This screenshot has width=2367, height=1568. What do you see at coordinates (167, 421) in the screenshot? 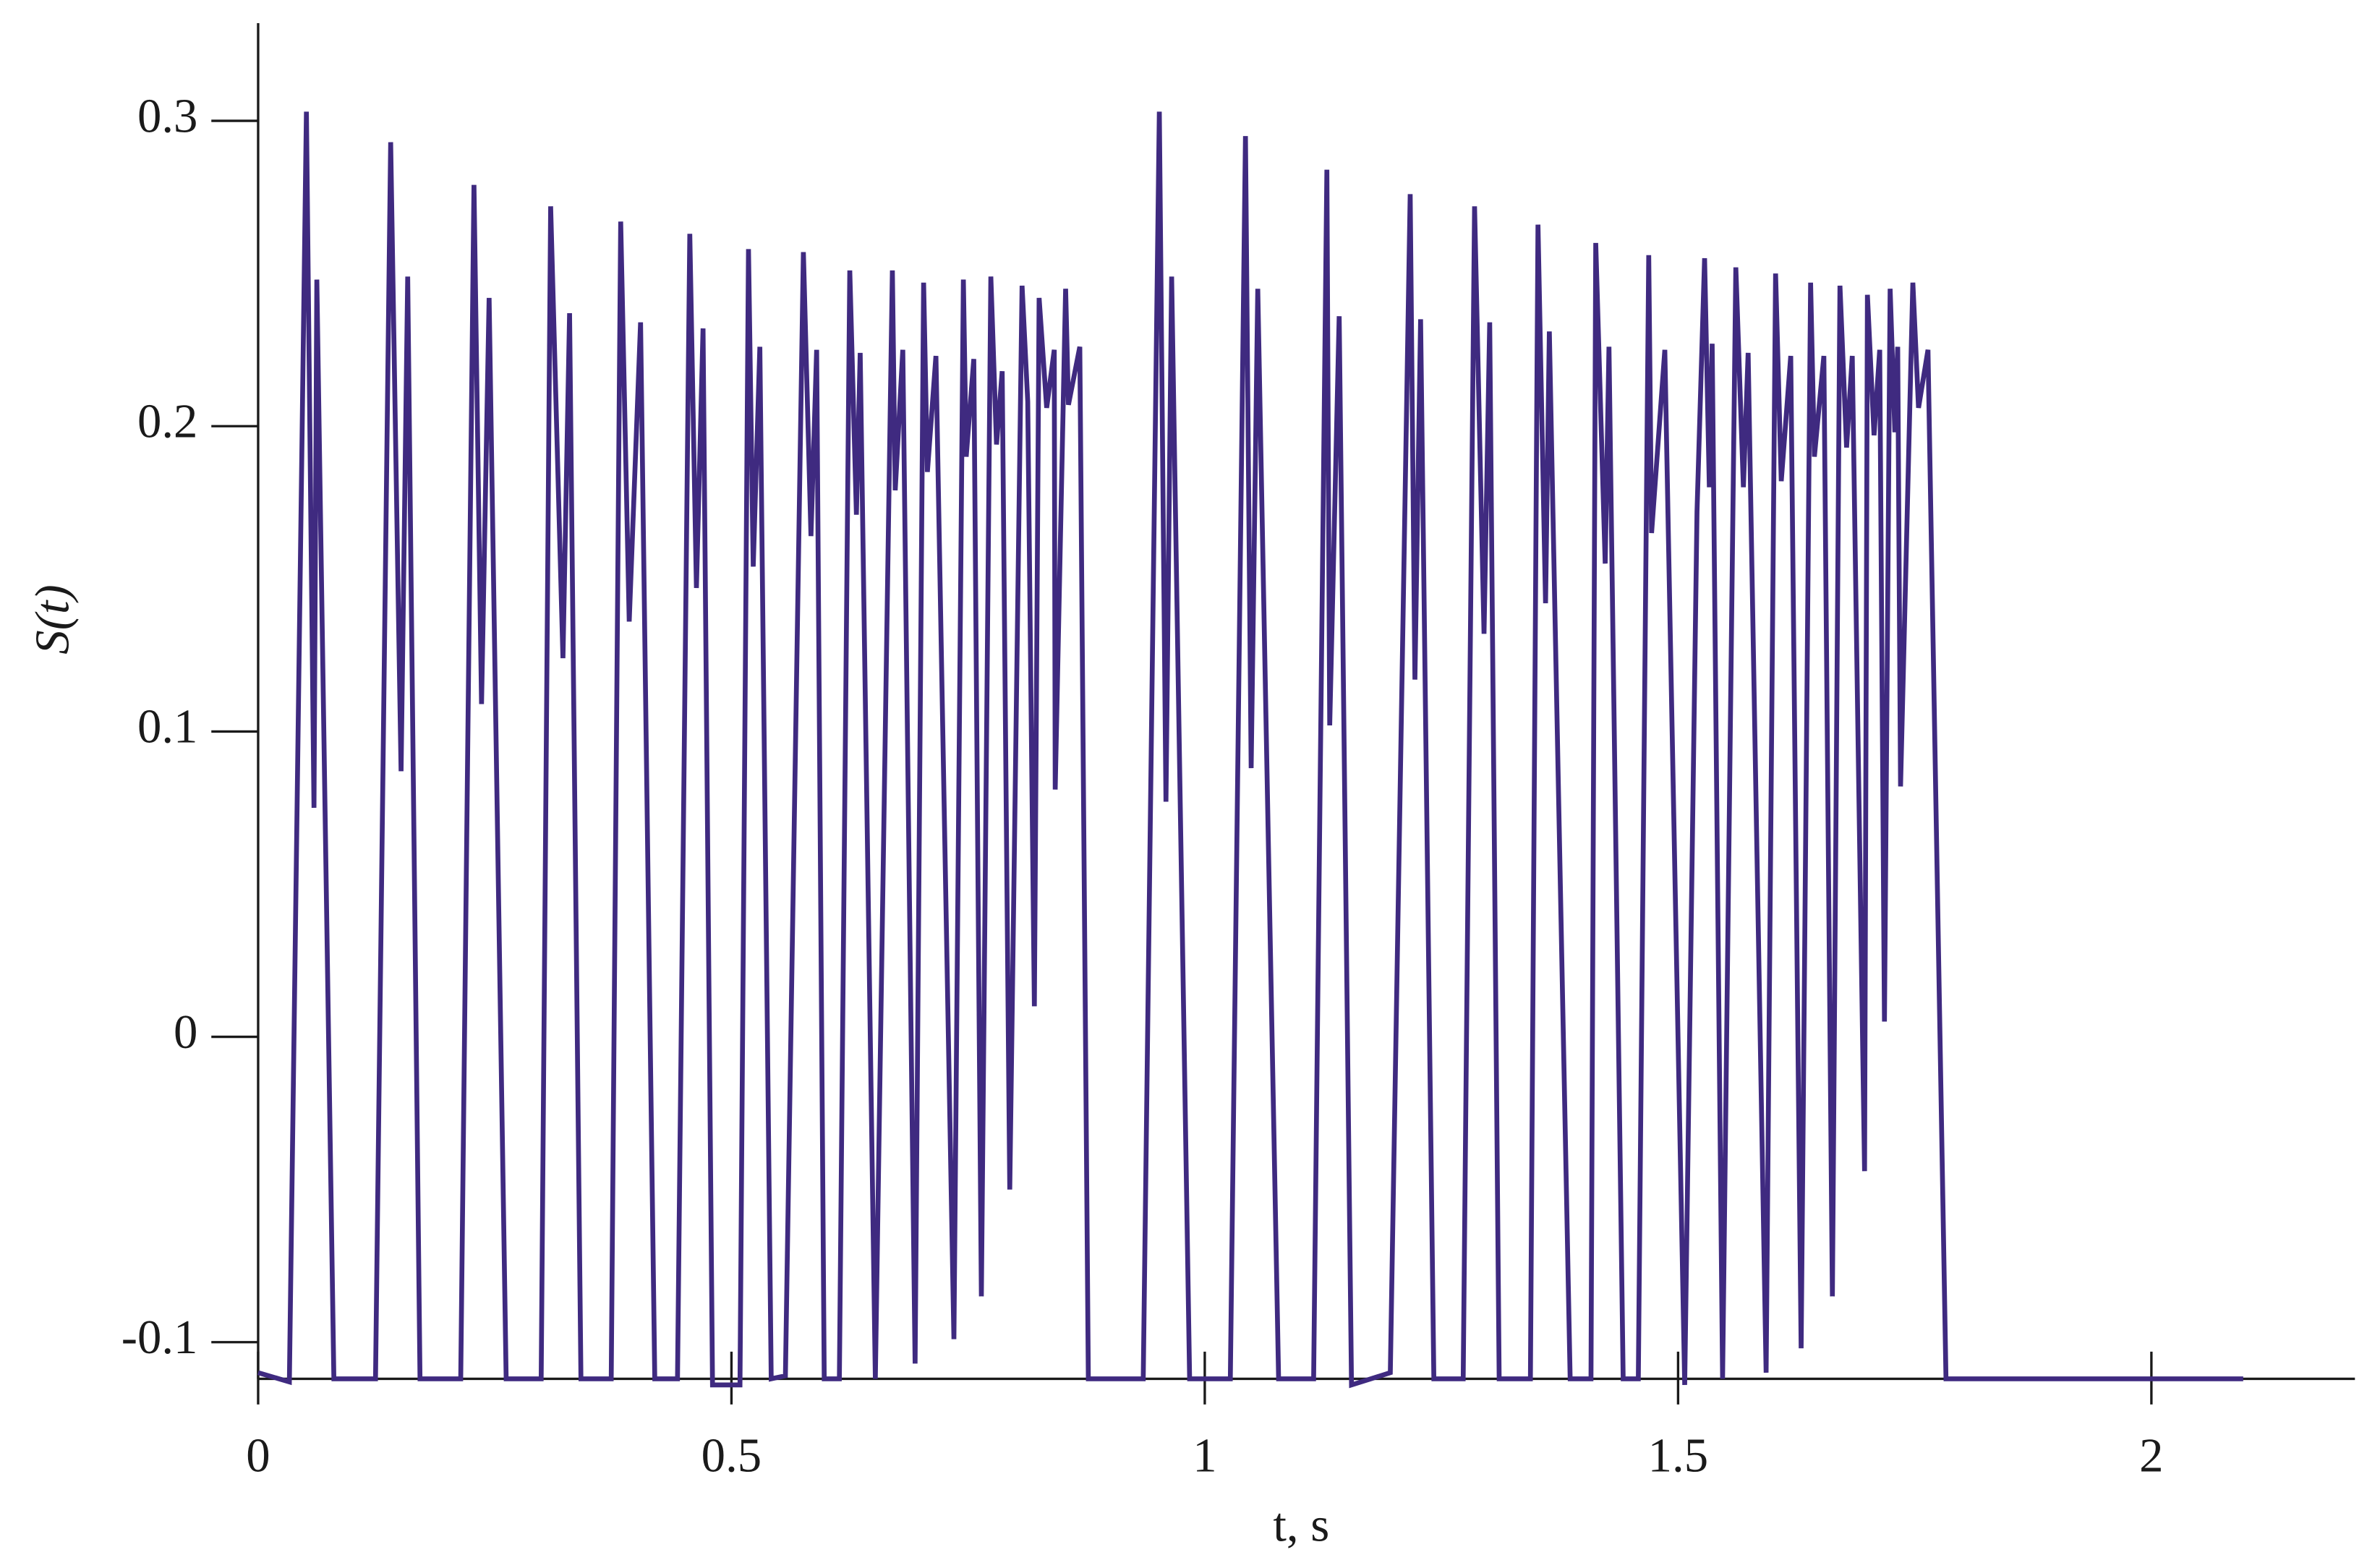
I see `y-tick-label: 0.2` at bounding box center [167, 421].